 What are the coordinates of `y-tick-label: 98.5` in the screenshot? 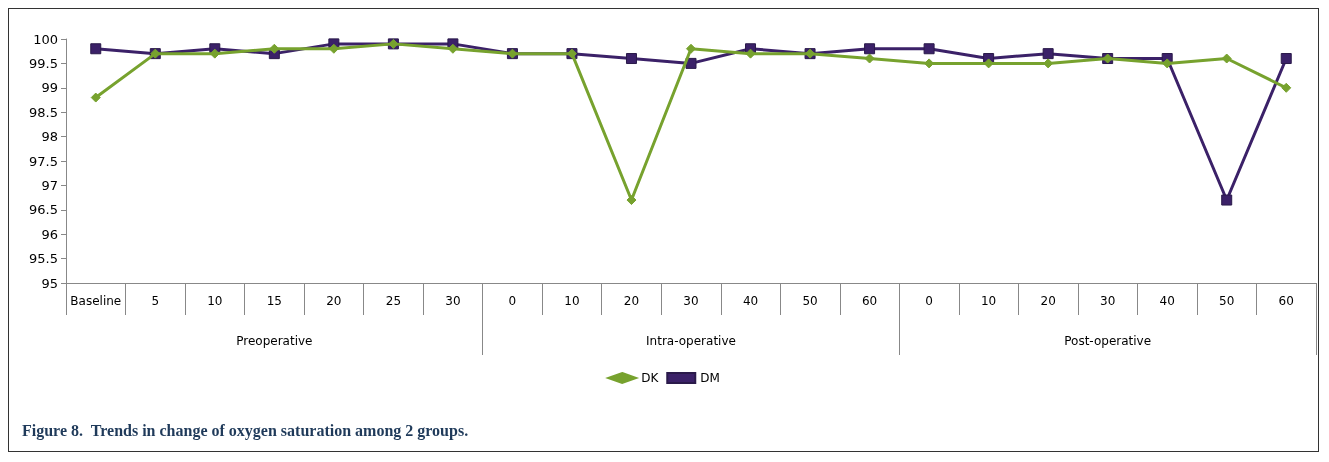 It's located at (43, 112).